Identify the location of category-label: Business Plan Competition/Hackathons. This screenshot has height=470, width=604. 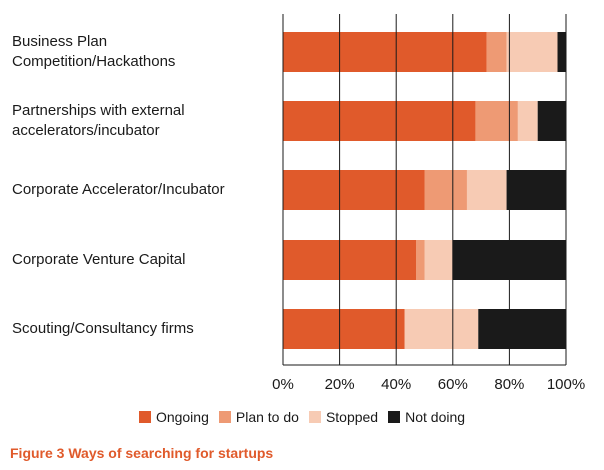
(94, 51).